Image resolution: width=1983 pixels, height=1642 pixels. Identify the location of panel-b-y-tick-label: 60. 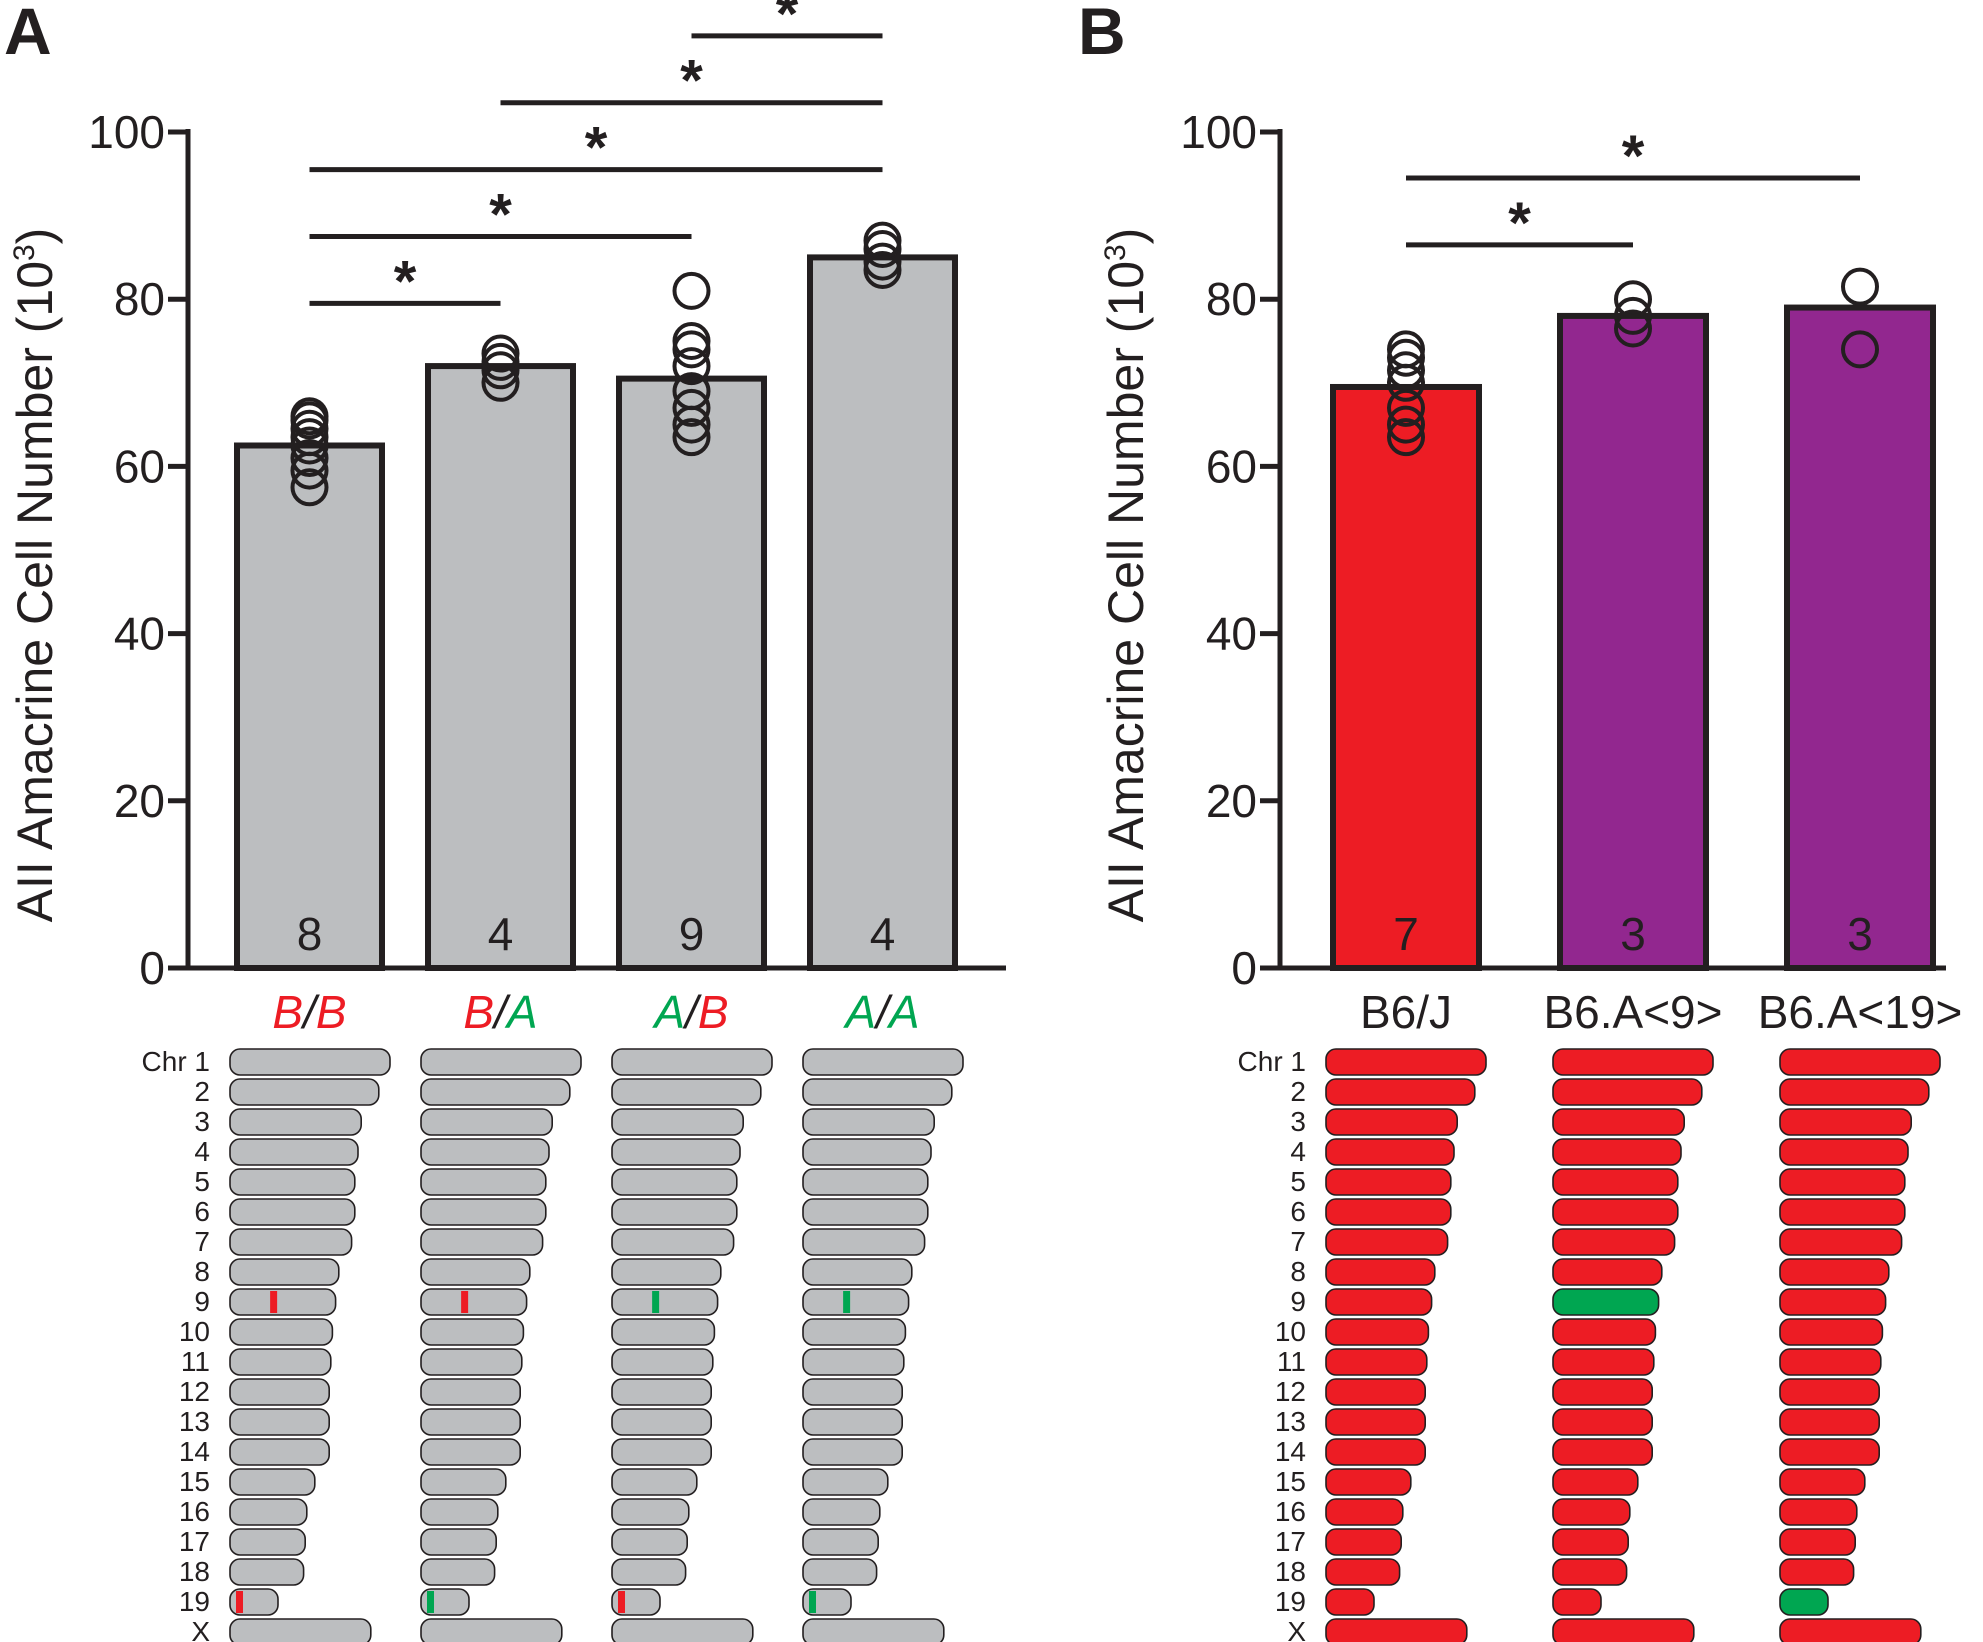
(1231, 466).